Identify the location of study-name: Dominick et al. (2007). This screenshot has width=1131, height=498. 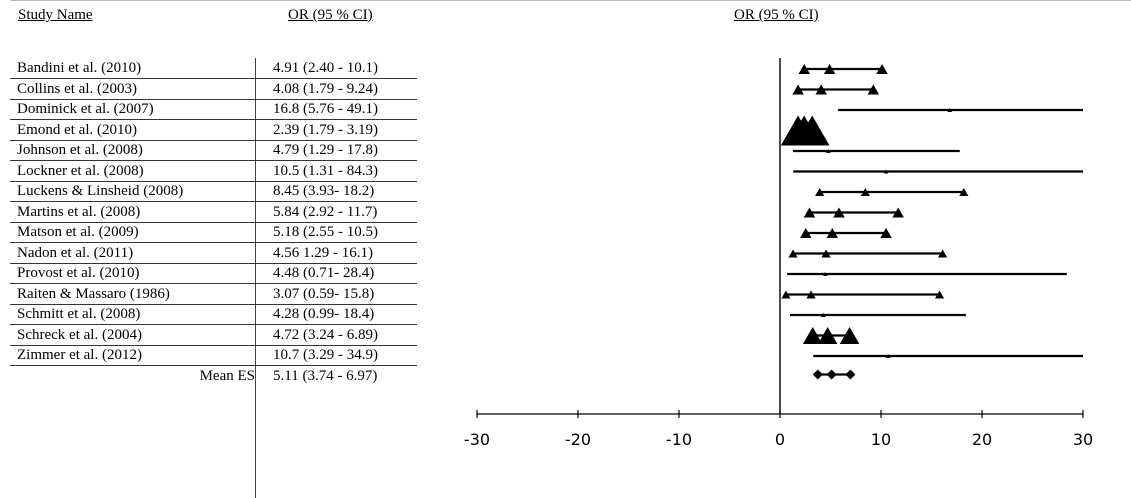
(85, 109).